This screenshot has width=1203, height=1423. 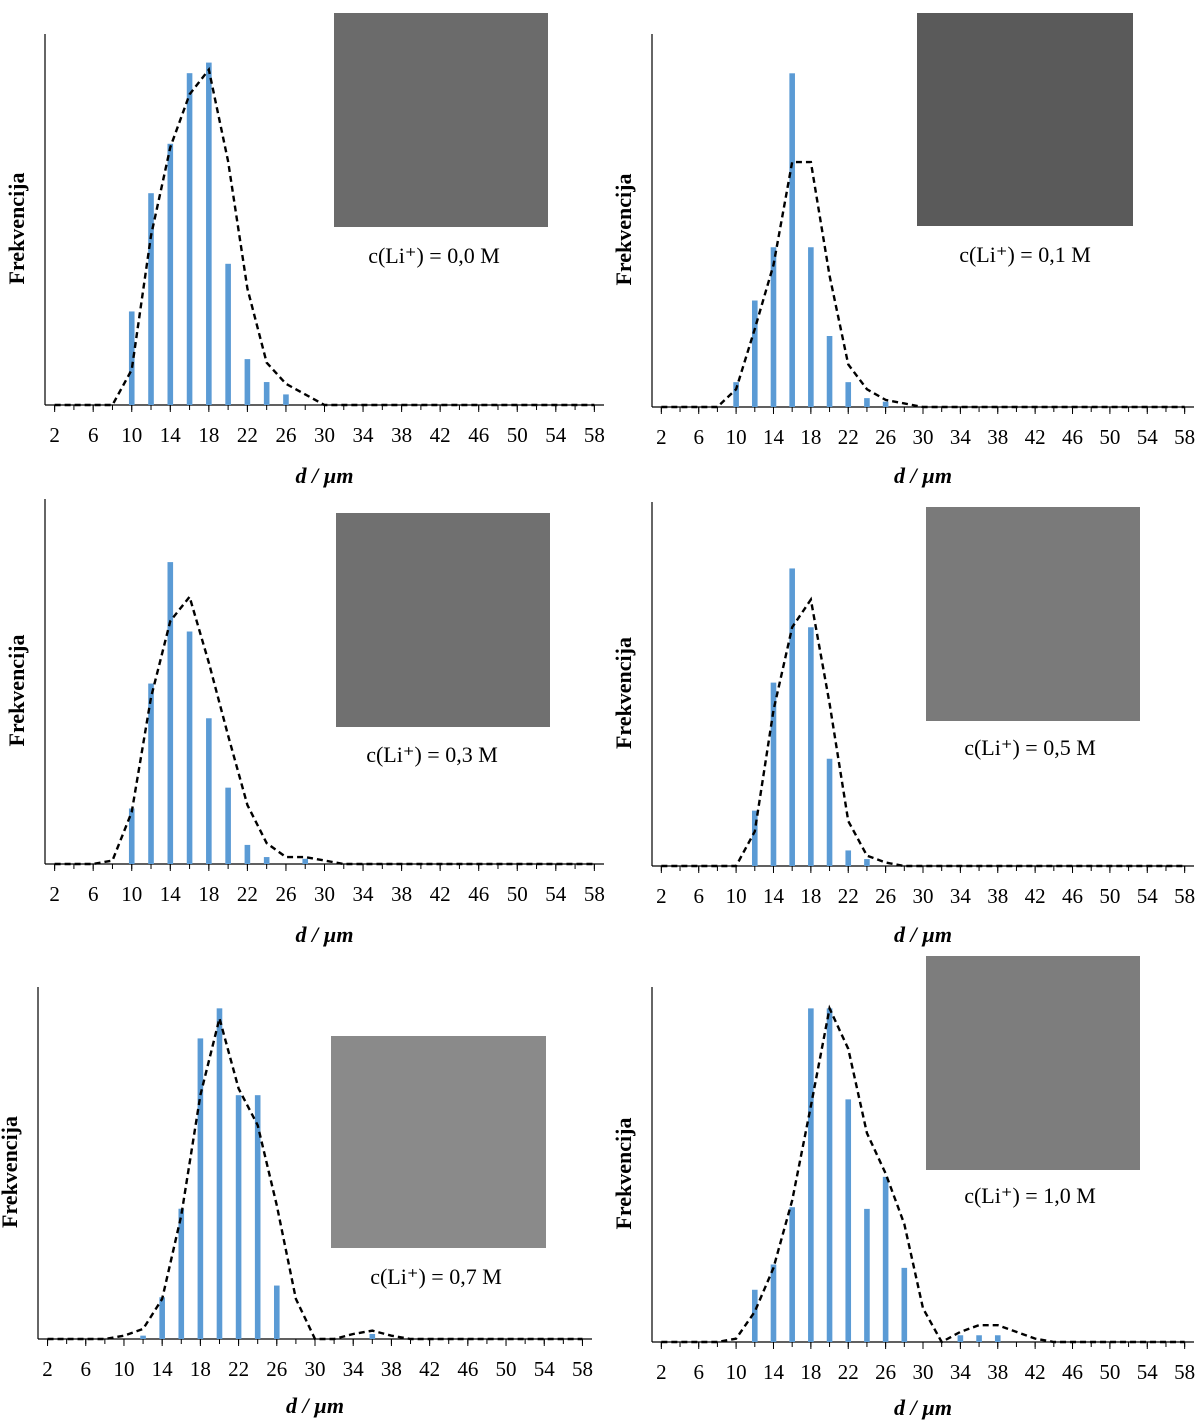 I want to click on annotation: c(Li⁺) = 0,5 M, so click(x=1030, y=747).